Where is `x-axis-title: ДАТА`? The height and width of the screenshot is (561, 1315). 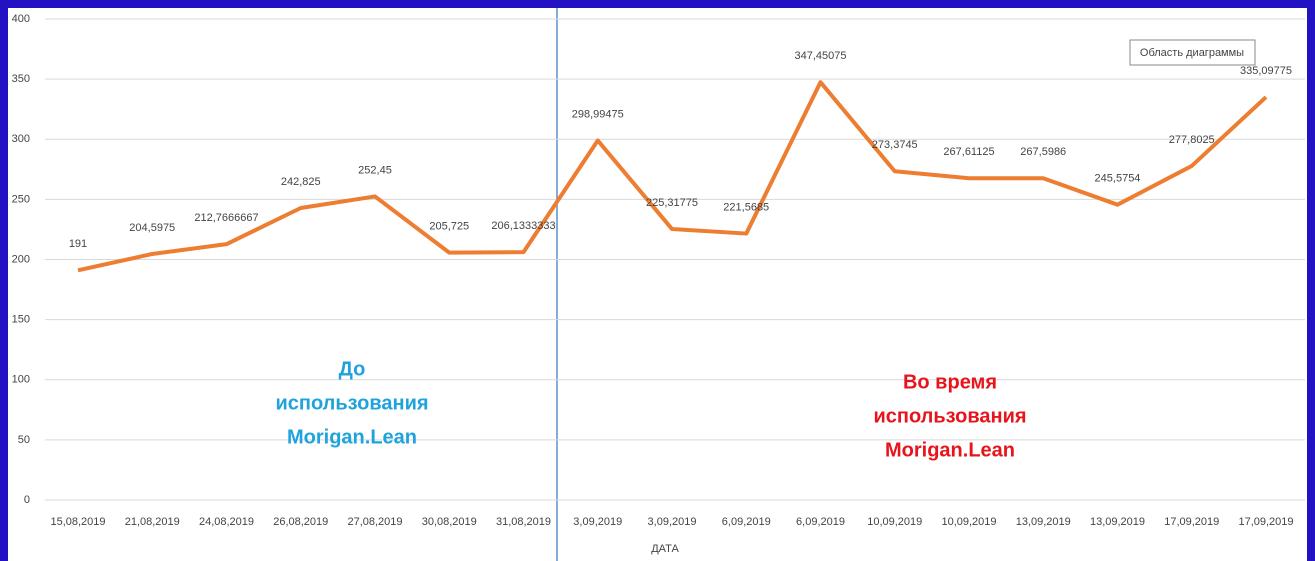
x-axis-title: ДАТА is located at coordinates (665, 549).